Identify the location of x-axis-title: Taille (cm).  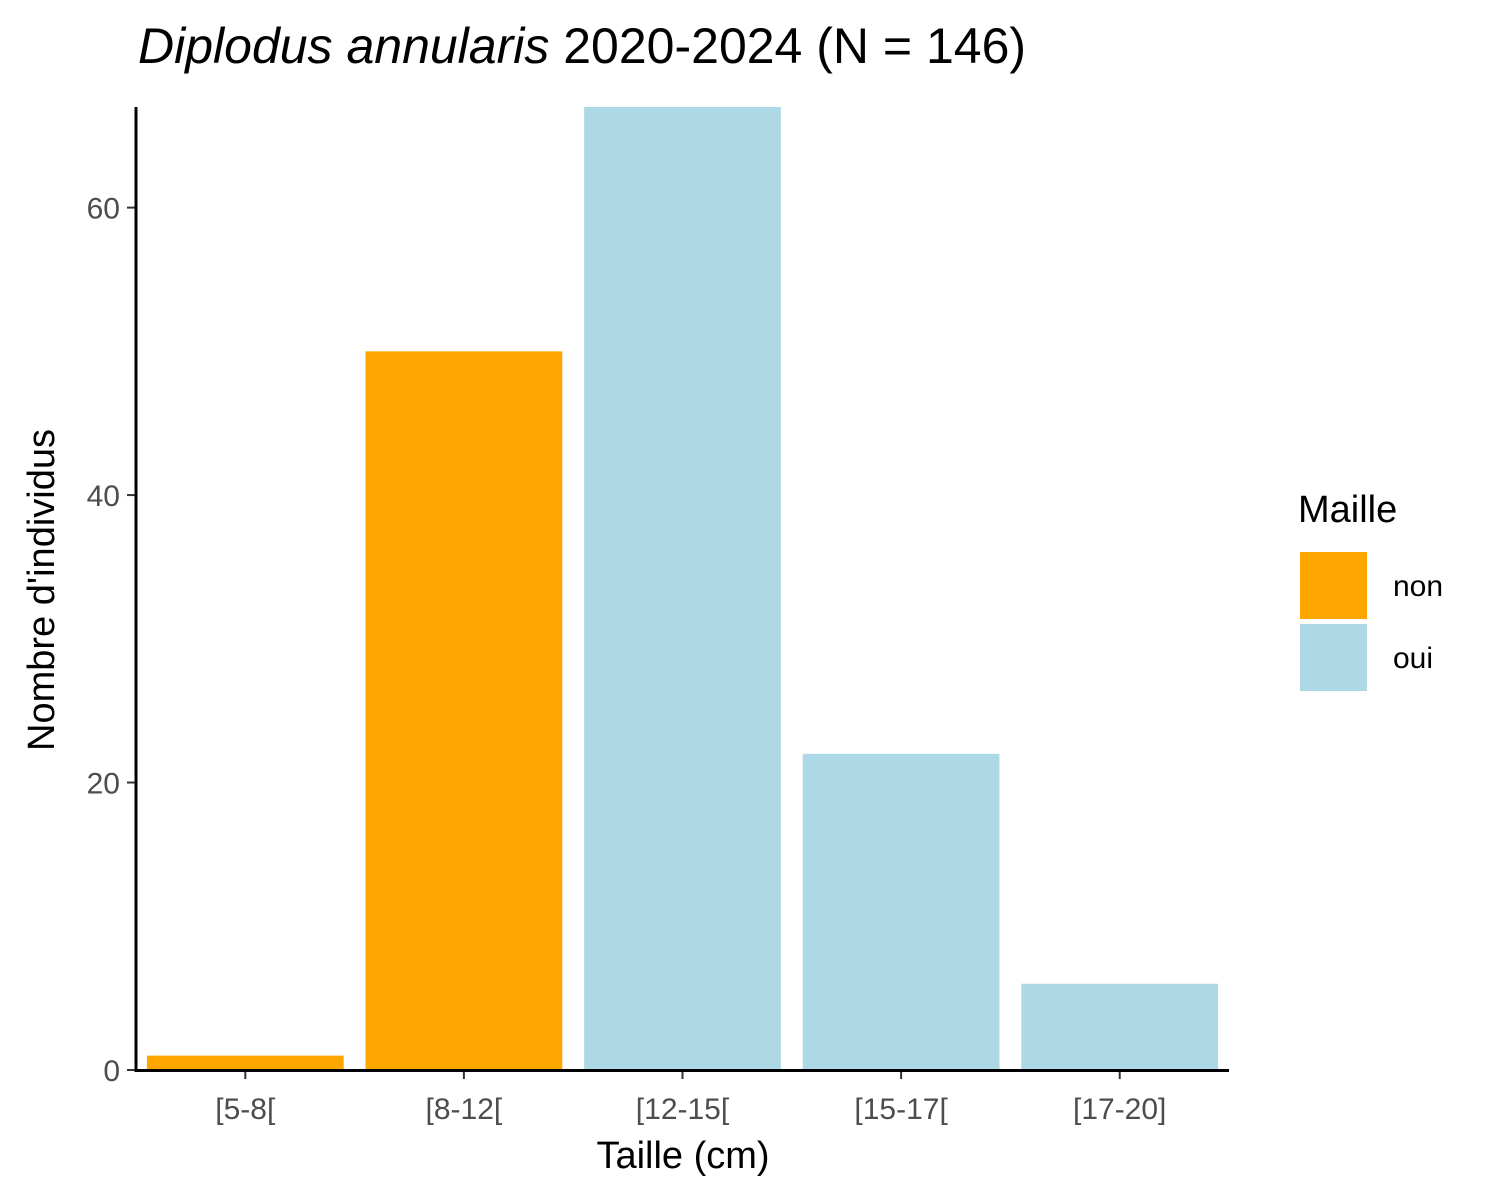
(682, 1156).